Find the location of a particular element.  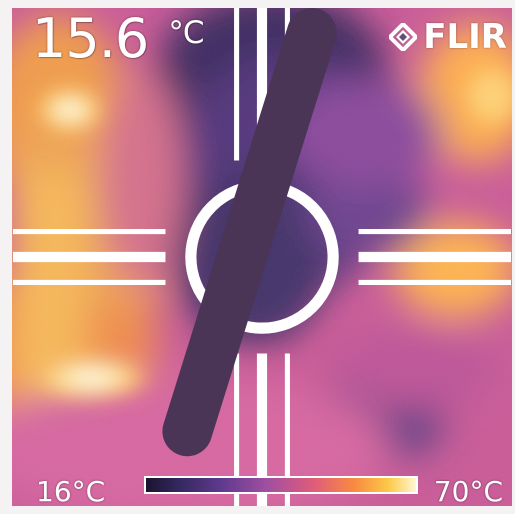

brand-logo: FLIR is located at coordinates (448, 37).